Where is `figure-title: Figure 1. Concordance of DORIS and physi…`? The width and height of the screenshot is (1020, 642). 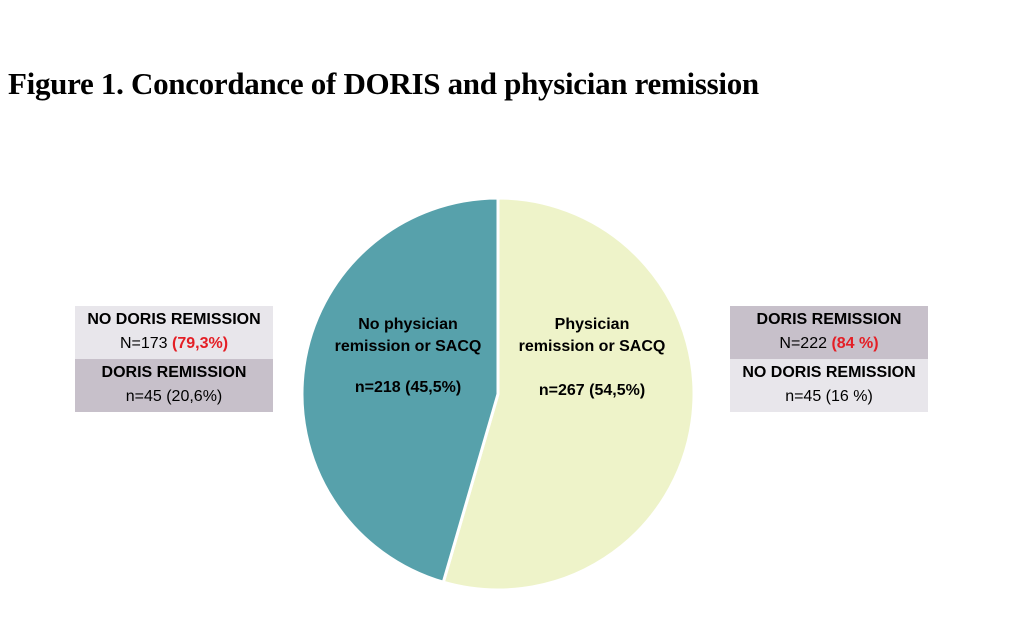
figure-title: Figure 1. Concordance of DORIS and physi… is located at coordinates (383, 83).